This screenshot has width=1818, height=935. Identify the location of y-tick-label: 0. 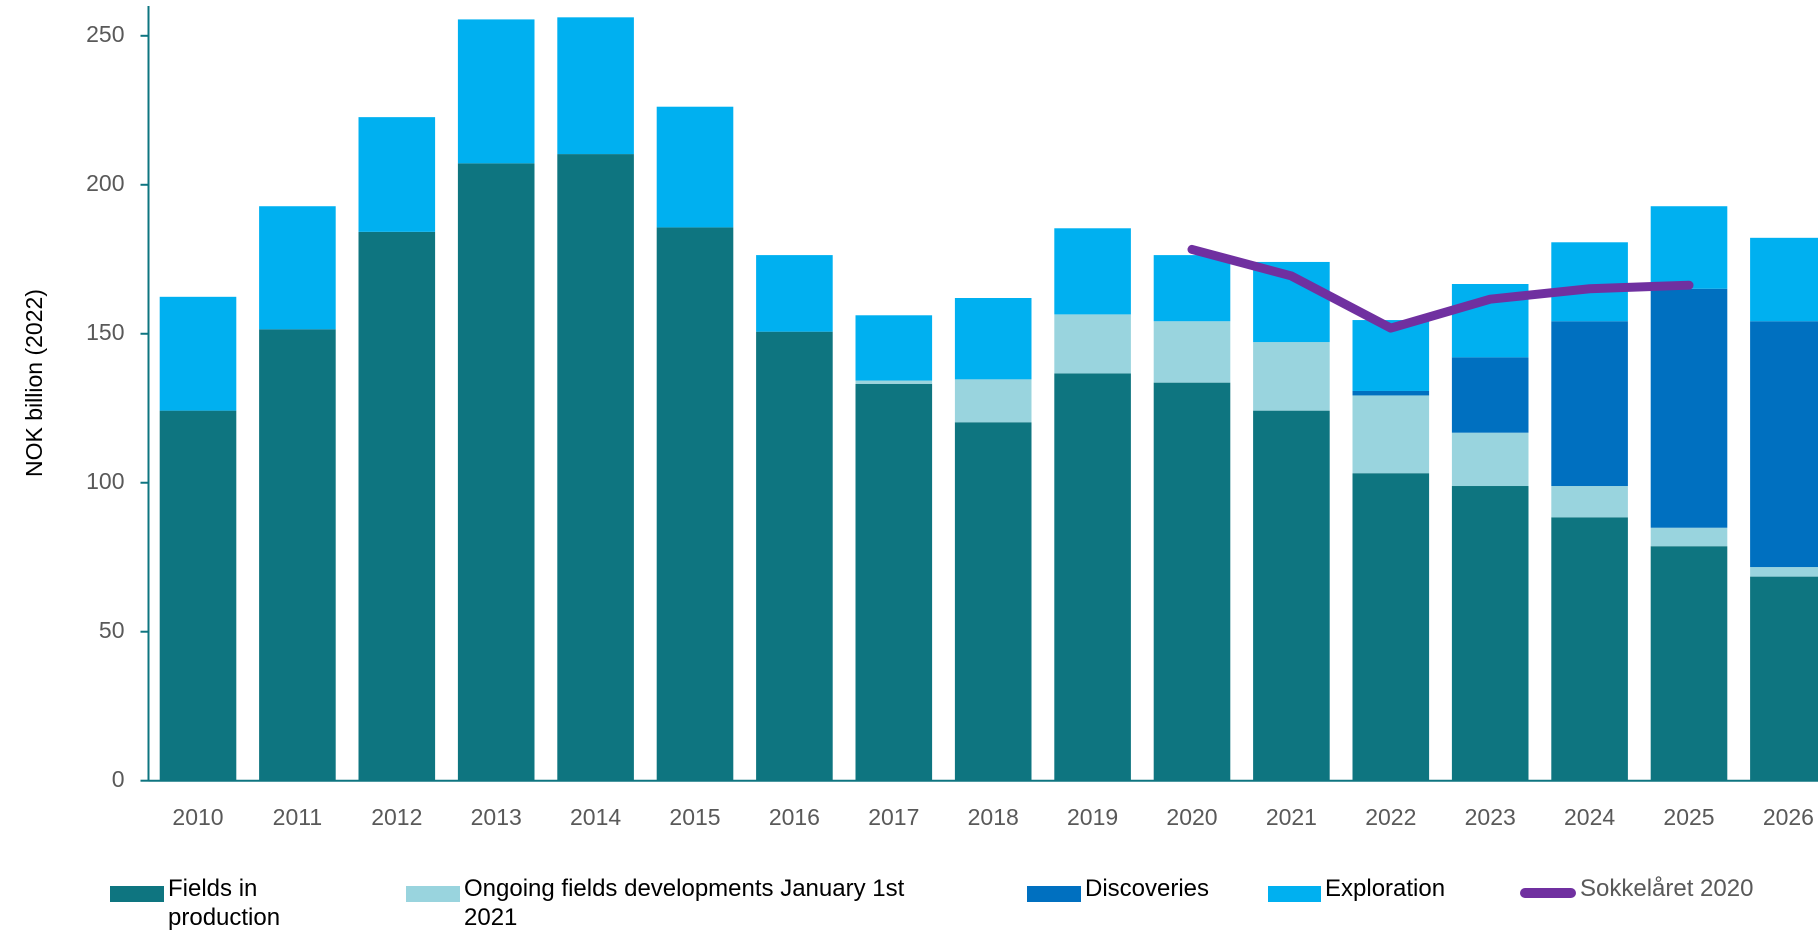
(118, 779).